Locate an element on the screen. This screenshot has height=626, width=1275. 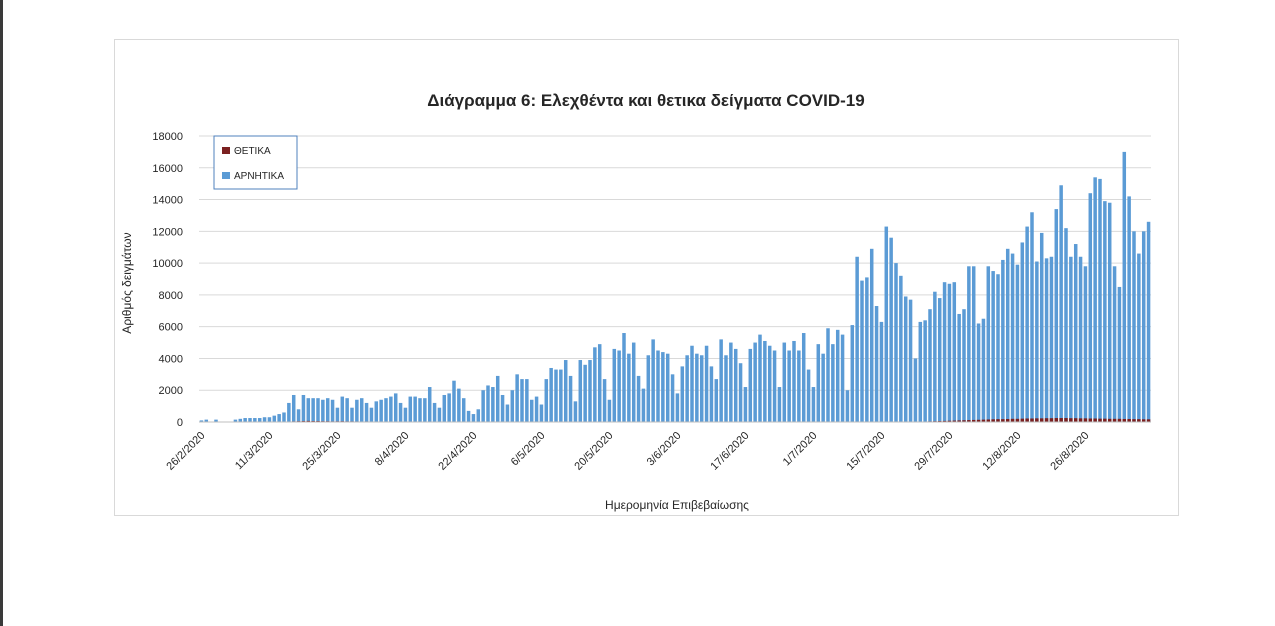
legend: ΘΕΤΙΚΑ ΑΡΝΗΤΙΚΑ is located at coordinates (255, 162).